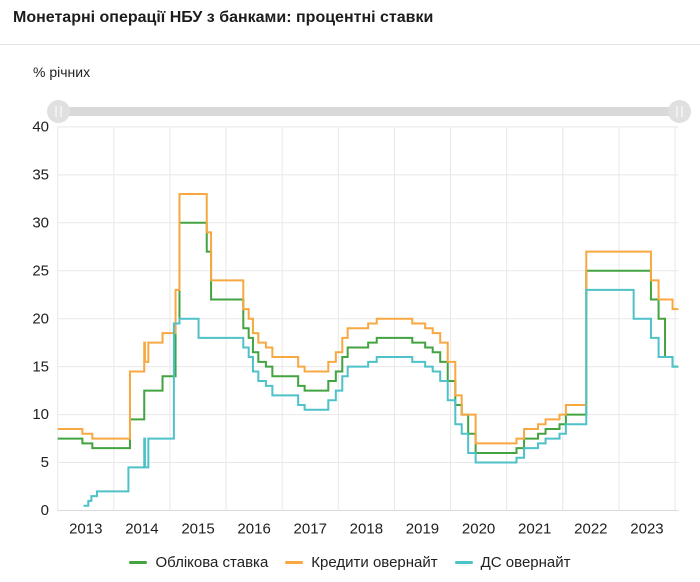 Image resolution: width=700 pixels, height=582 pixels. Describe the element at coordinates (310, 529) in the screenshot. I see `svg-text: 2017` at that location.